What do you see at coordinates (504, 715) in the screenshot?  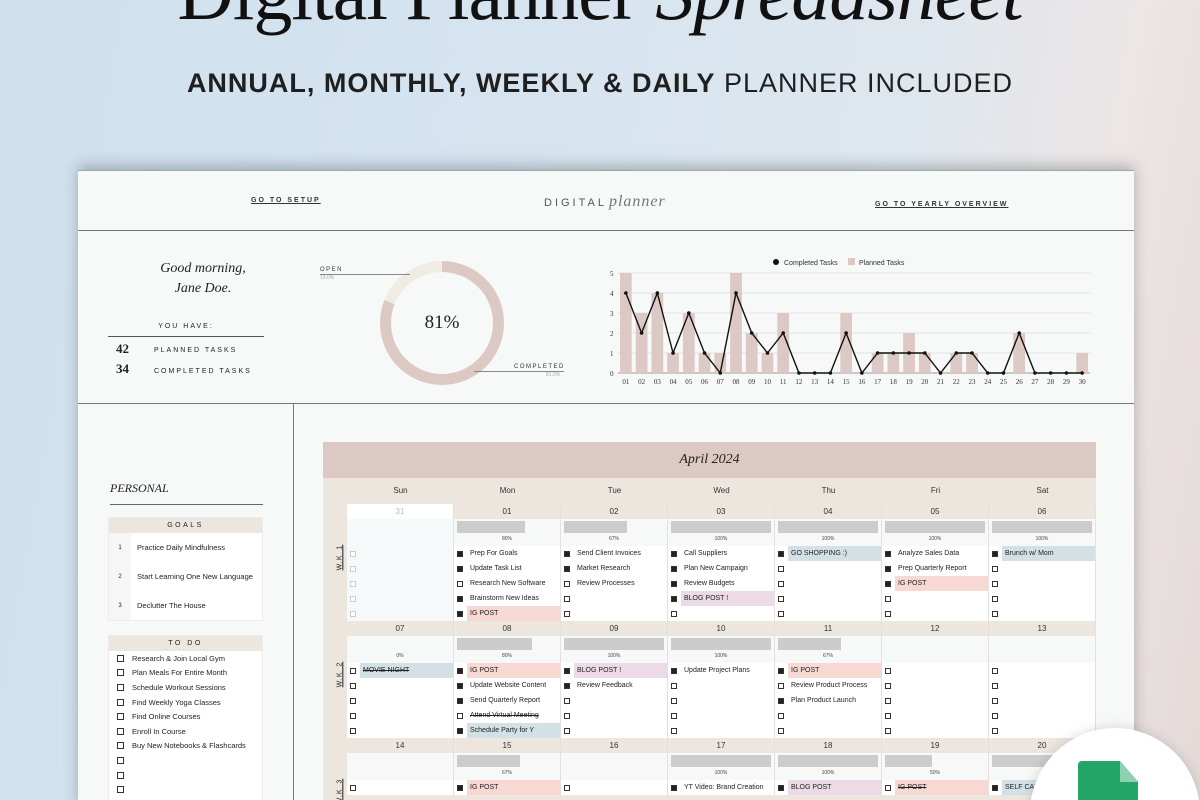 I see `task-label: Attend Virtual Meeting` at bounding box center [504, 715].